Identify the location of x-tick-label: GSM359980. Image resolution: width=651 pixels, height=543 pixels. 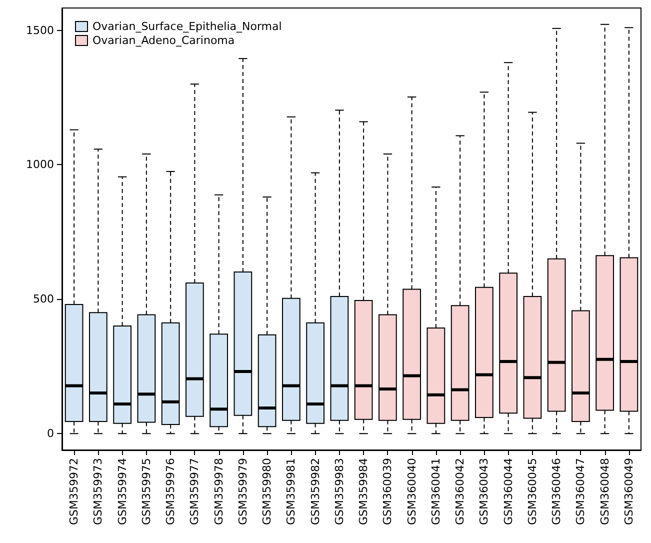
(267, 491).